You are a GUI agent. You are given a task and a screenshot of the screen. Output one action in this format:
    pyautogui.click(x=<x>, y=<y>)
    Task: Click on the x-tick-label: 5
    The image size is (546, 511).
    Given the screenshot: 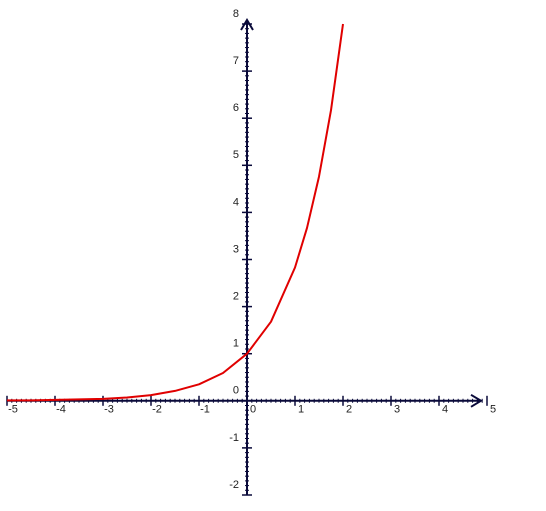 What is the action you would take?
    pyautogui.click(x=493, y=410)
    